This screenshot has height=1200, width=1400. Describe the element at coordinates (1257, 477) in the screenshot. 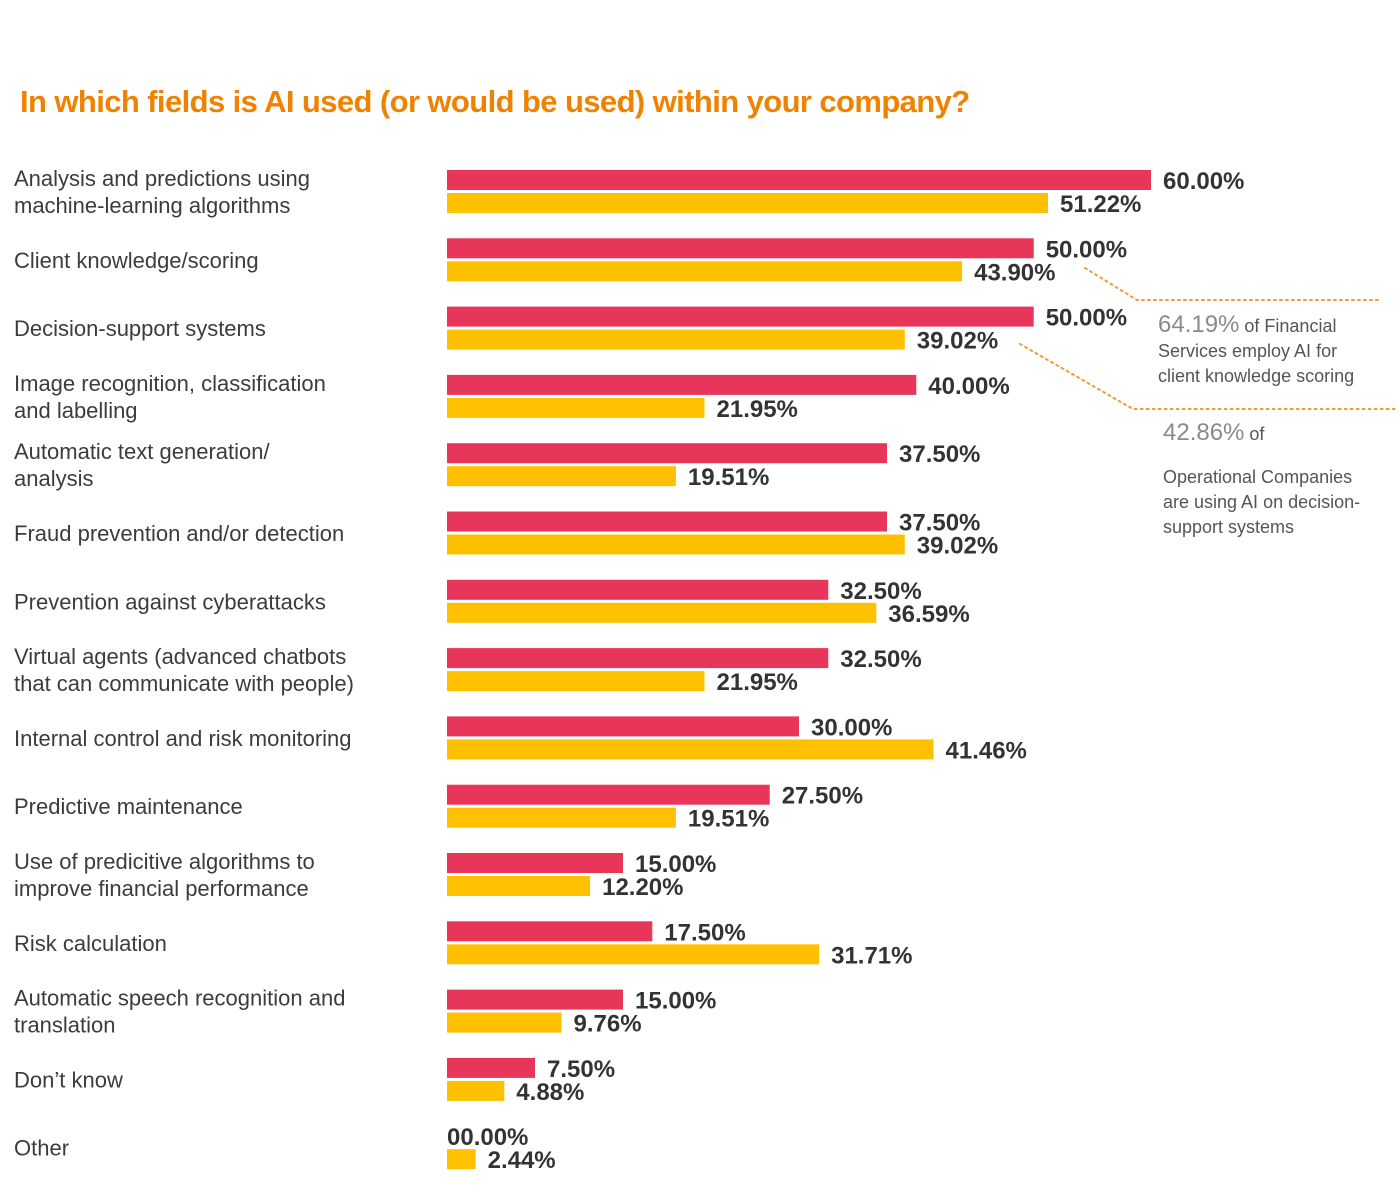

I see `callout-text-line: Operational Companies` at that location.